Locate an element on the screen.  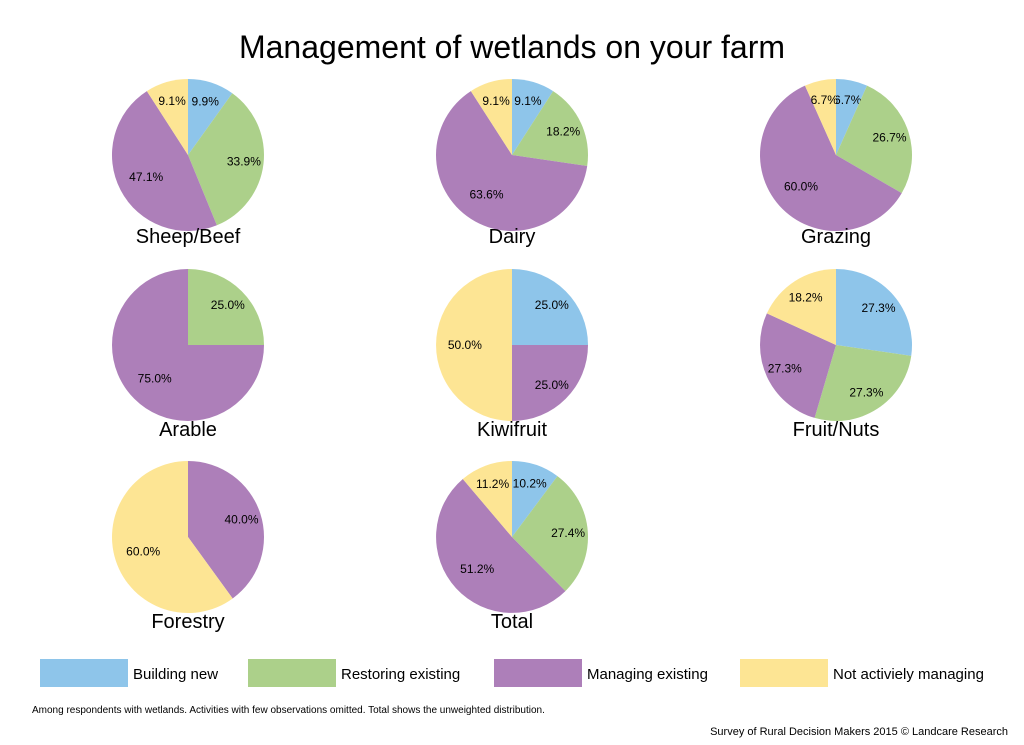
pie-sheep-beef: 9.9% 33.9% 47.1% 9.1% Sheep/Beef is located at coordinates (187, 163).